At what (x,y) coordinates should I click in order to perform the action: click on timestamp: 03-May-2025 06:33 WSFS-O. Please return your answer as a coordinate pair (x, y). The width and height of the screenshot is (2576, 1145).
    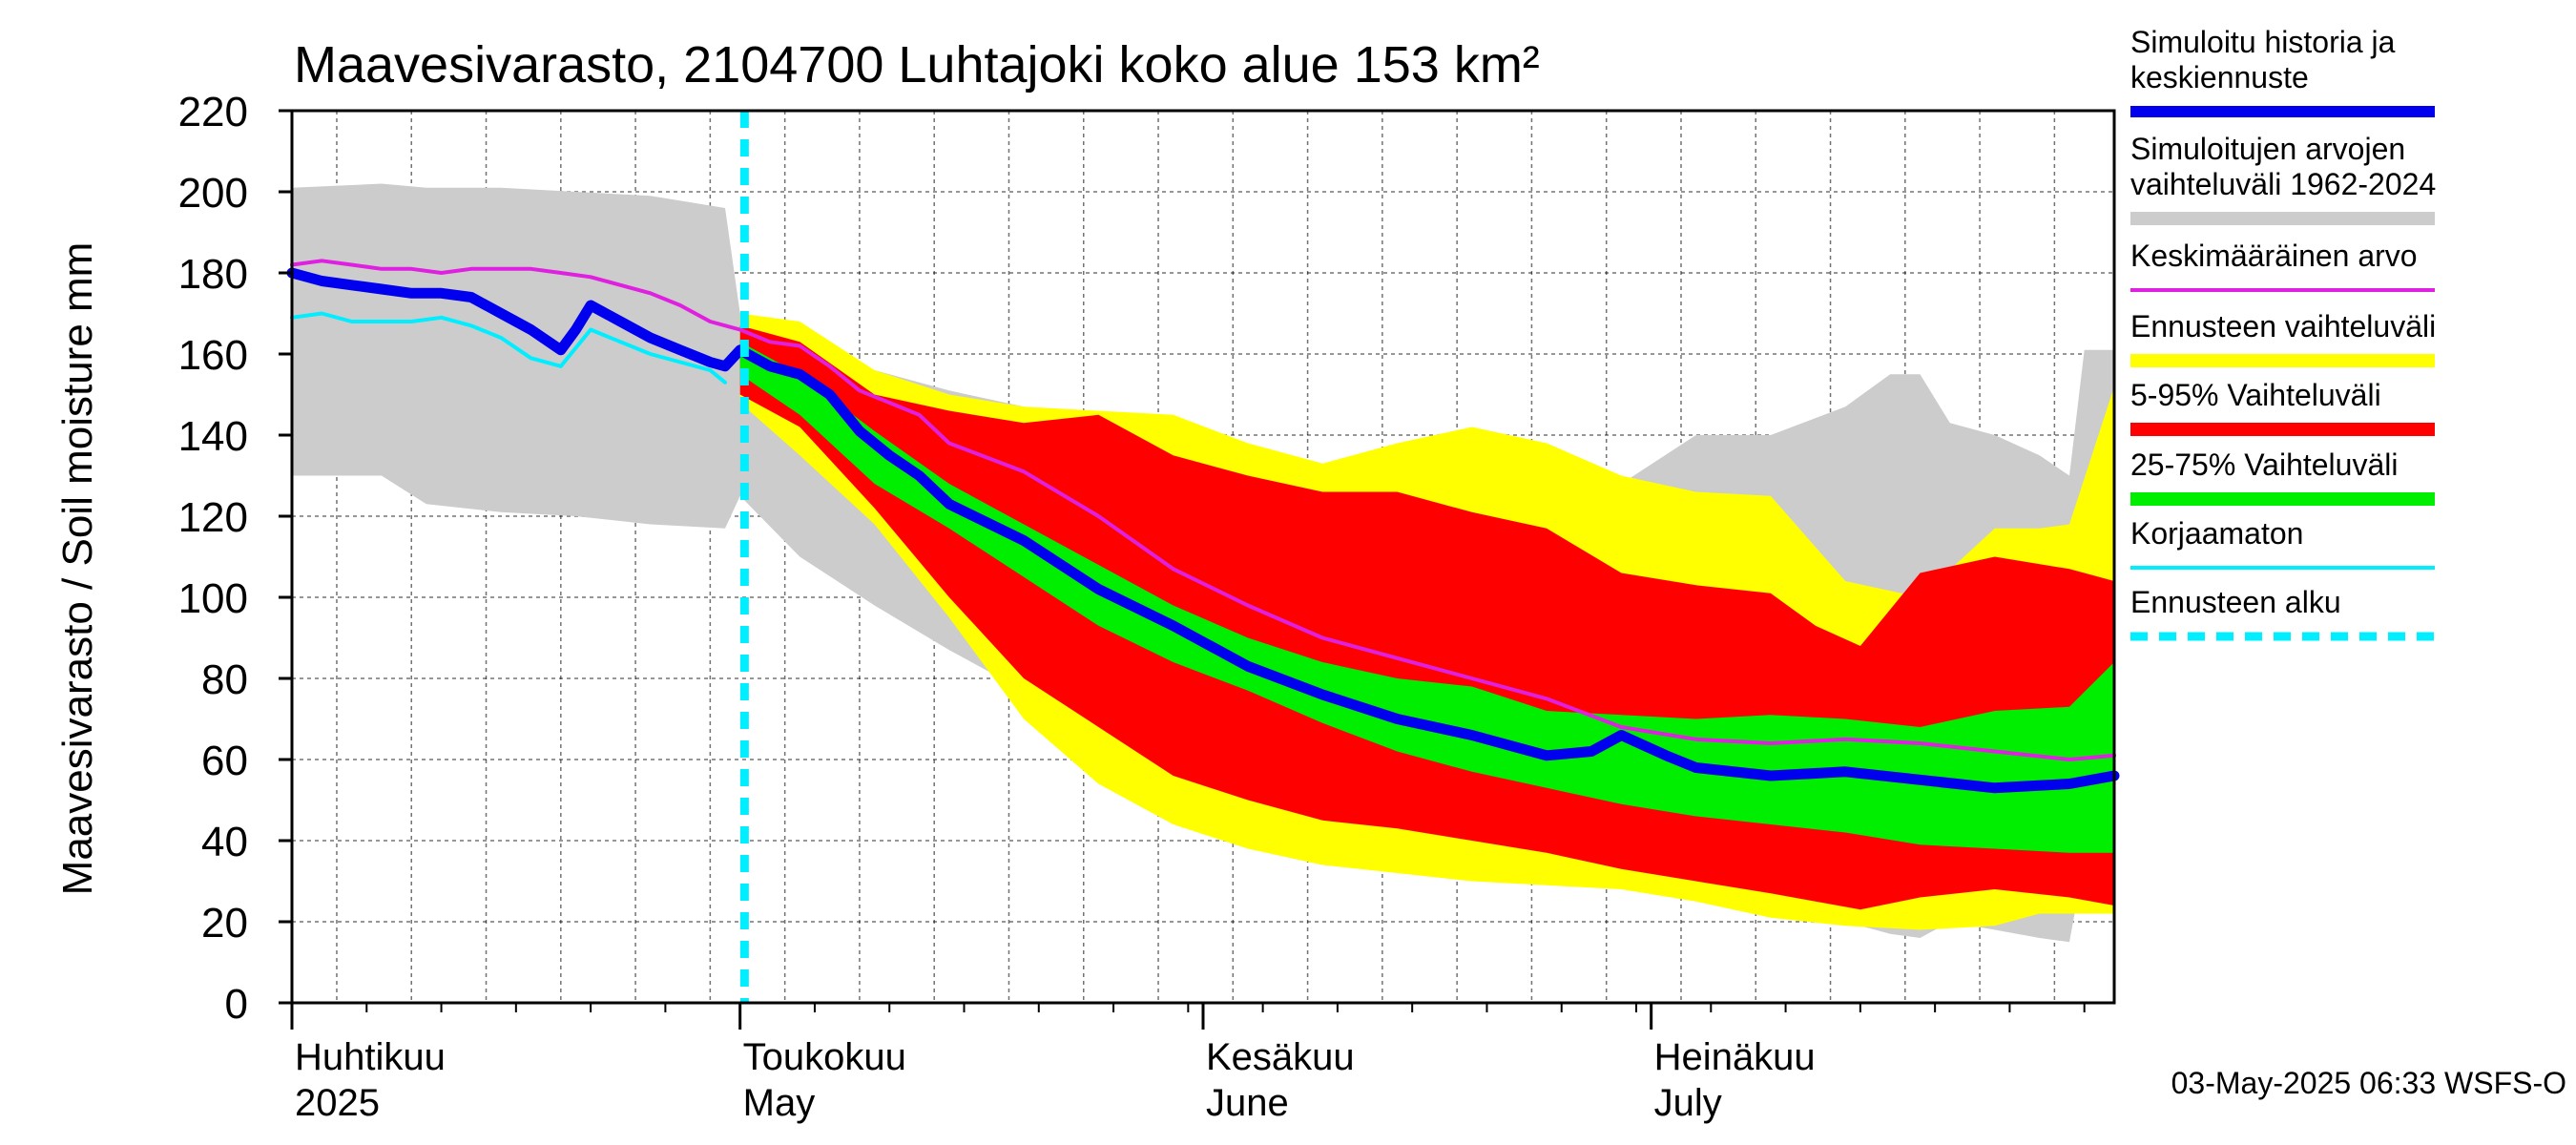
    Looking at the image, I should click on (2368, 1083).